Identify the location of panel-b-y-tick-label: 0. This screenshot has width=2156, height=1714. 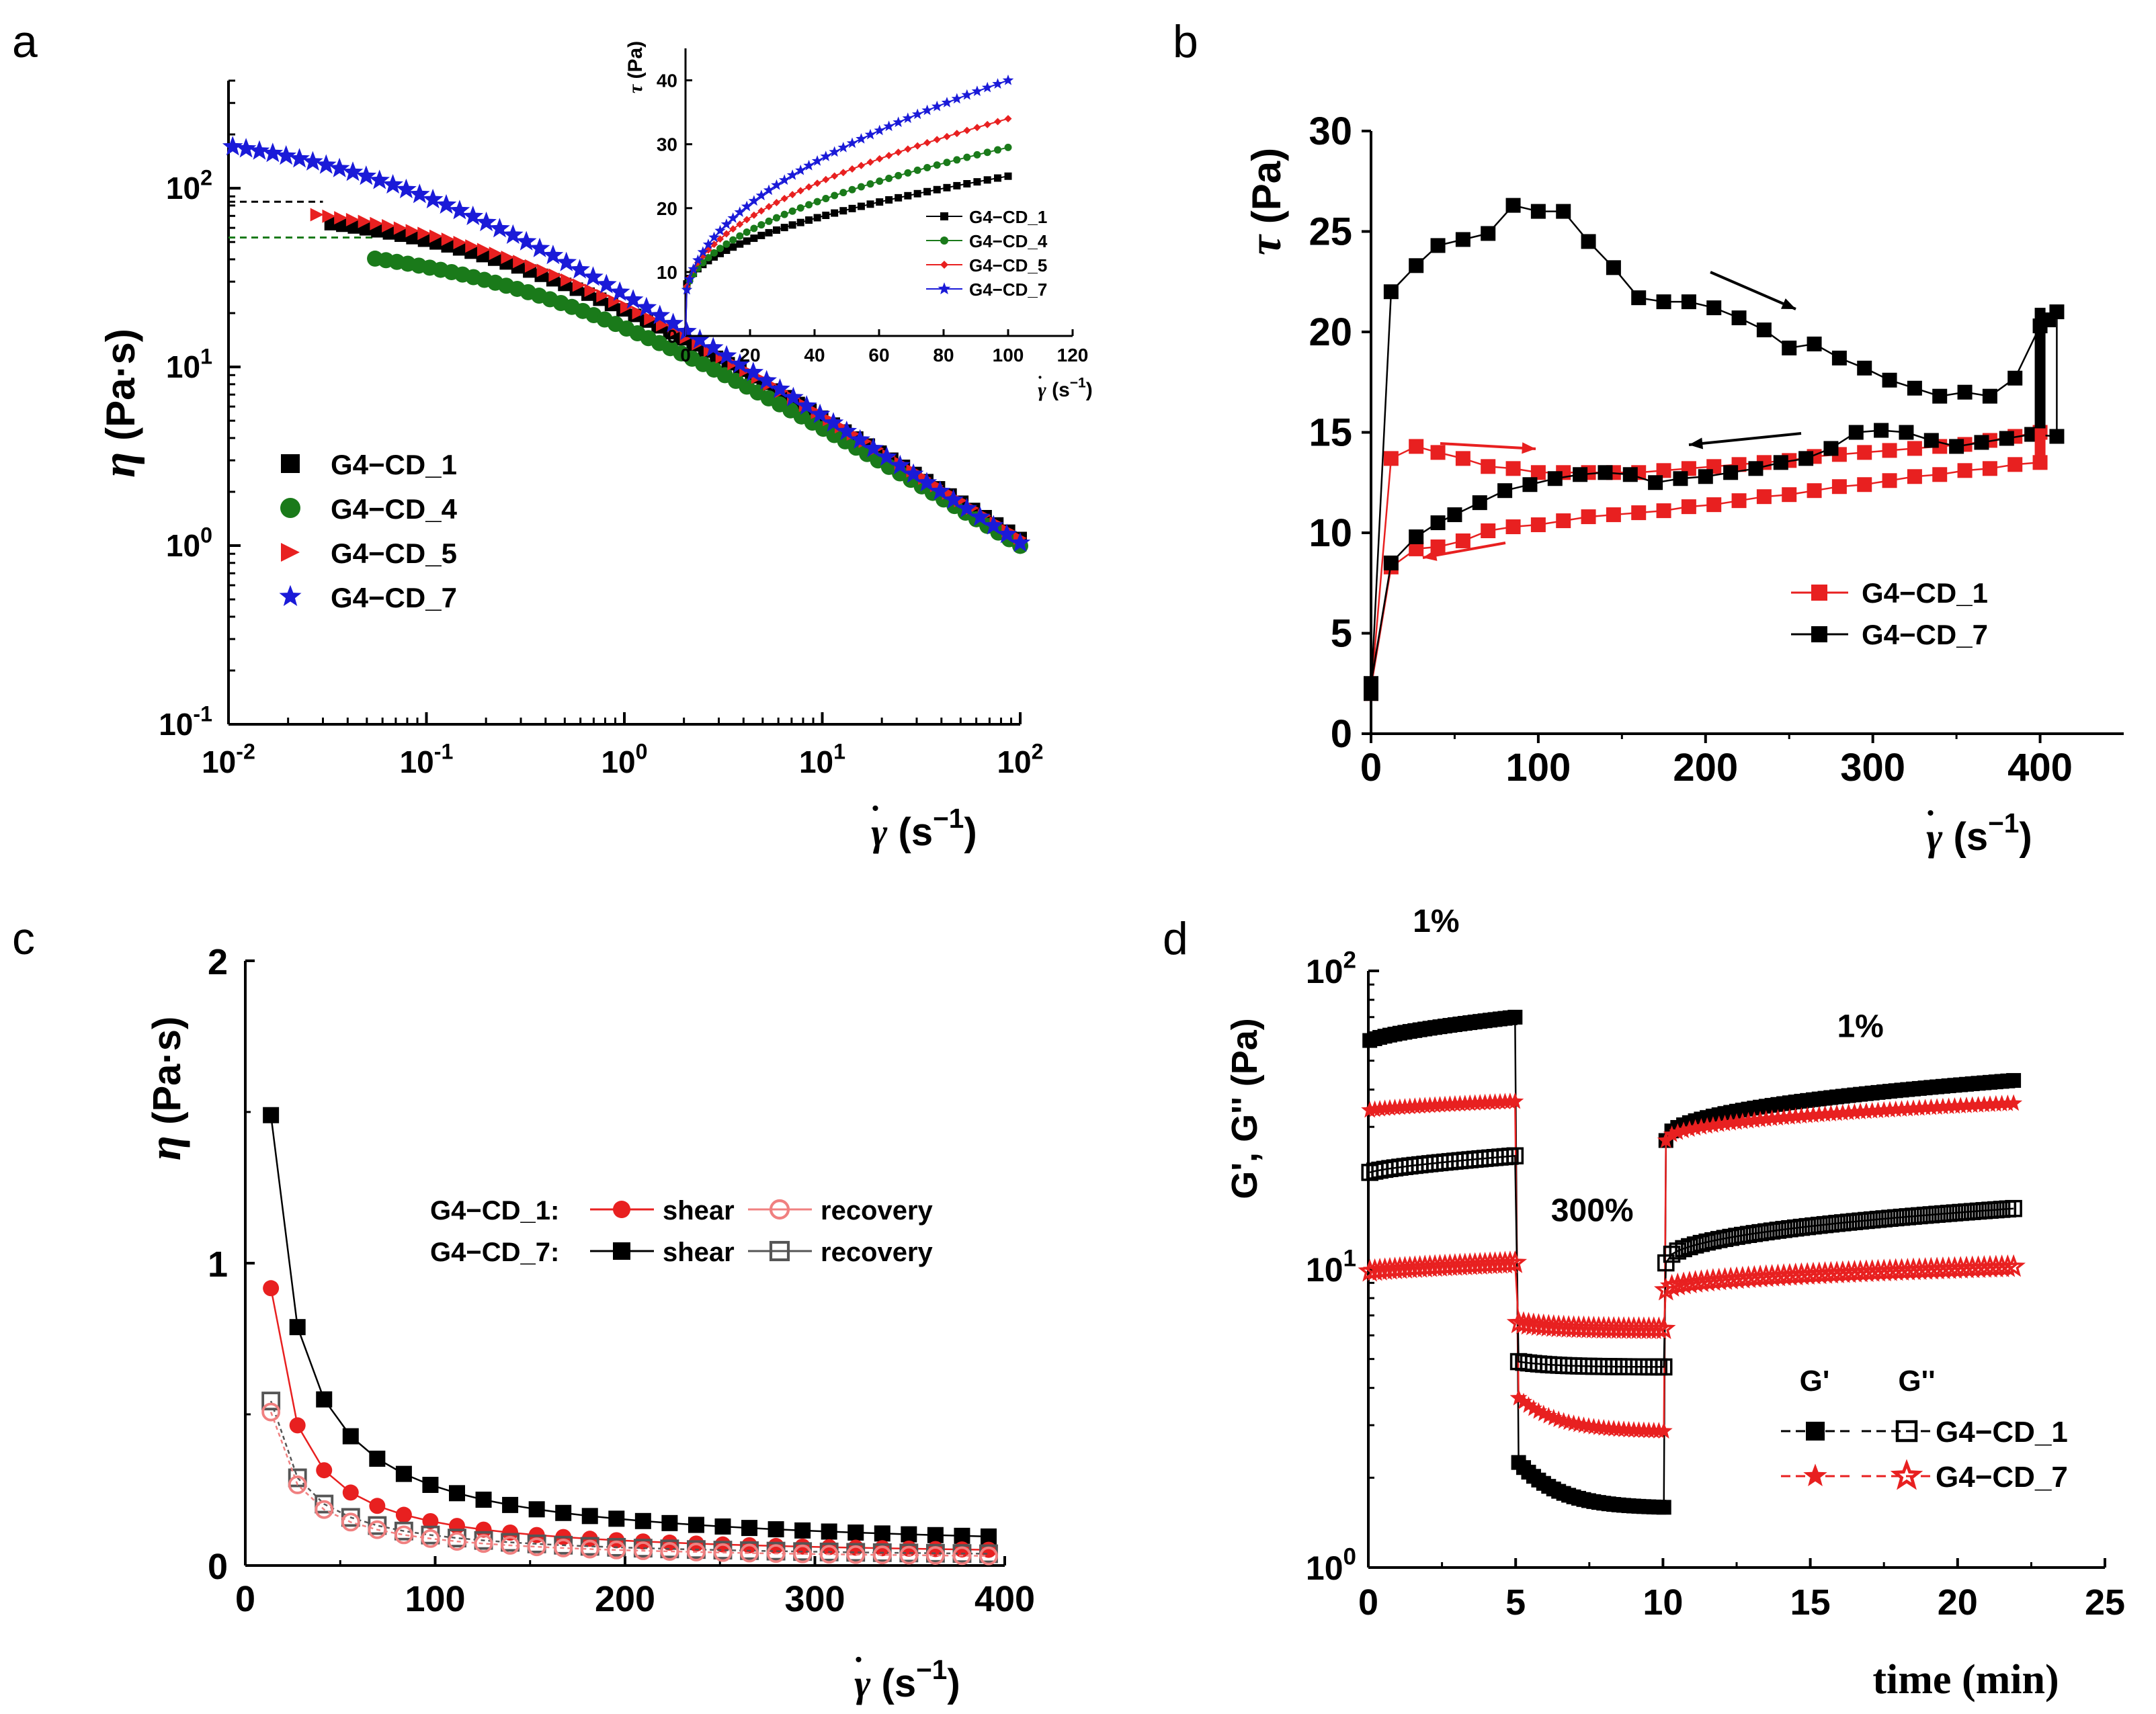
(1342, 734).